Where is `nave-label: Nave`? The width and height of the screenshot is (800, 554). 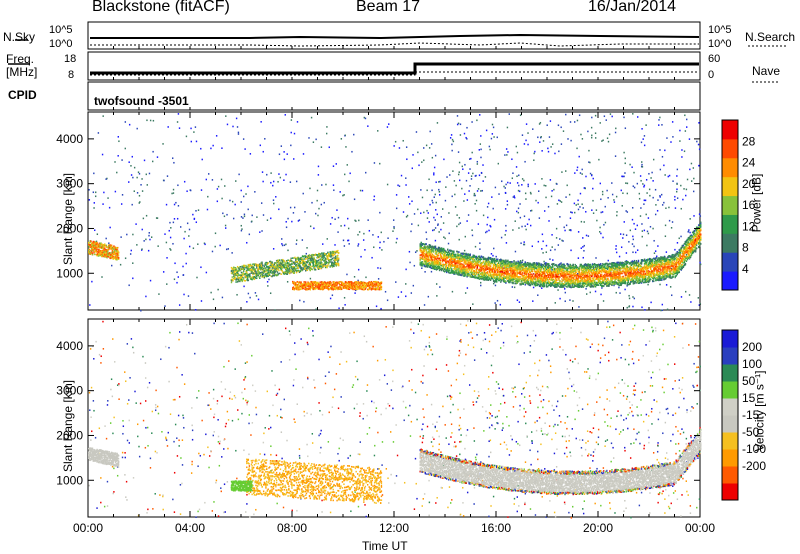
nave-label: Nave is located at coordinates (766, 71).